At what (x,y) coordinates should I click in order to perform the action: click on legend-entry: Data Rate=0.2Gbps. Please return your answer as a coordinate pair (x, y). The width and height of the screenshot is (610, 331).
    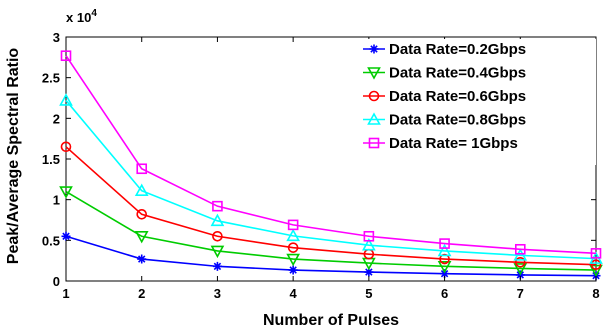
    Looking at the image, I should click on (444, 49).